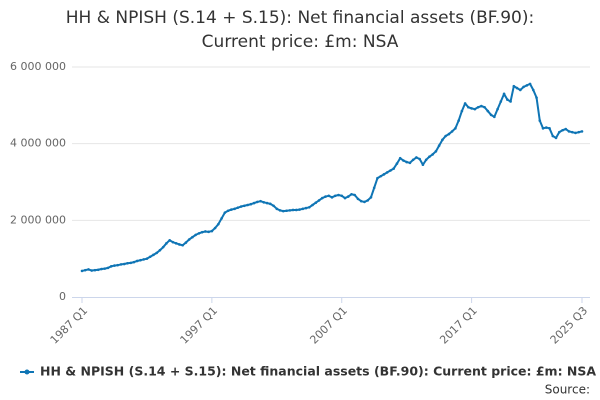 The image size is (600, 400). Describe the element at coordinates (199, 325) in the screenshot. I see `x-tick-label: 1997 Q1` at that location.